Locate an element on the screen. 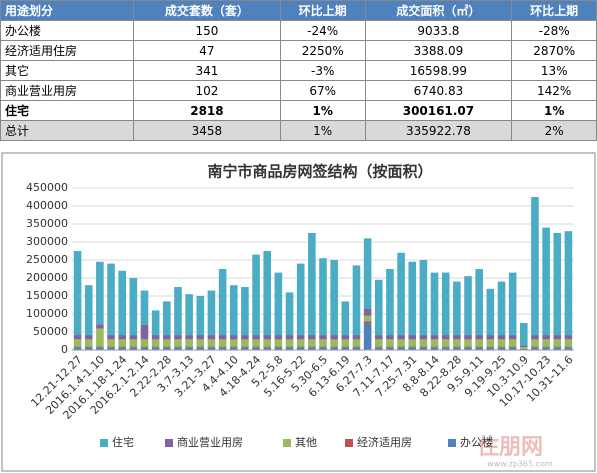 This screenshot has height=473, width=597. table-cell: 经济适用住房 is located at coordinates (67, 50).